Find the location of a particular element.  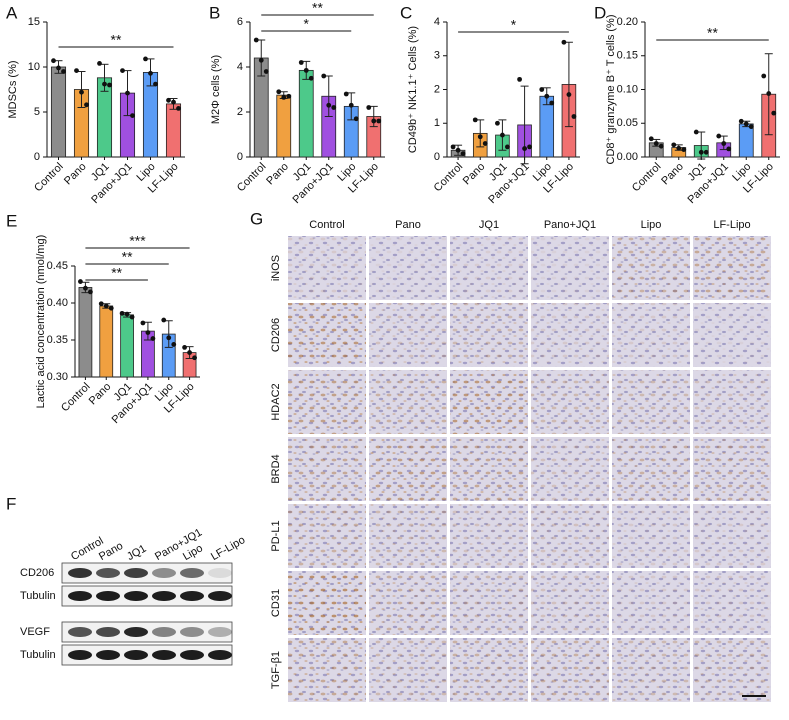

y-tick-label: 0.10 is located at coordinates (627, 89).